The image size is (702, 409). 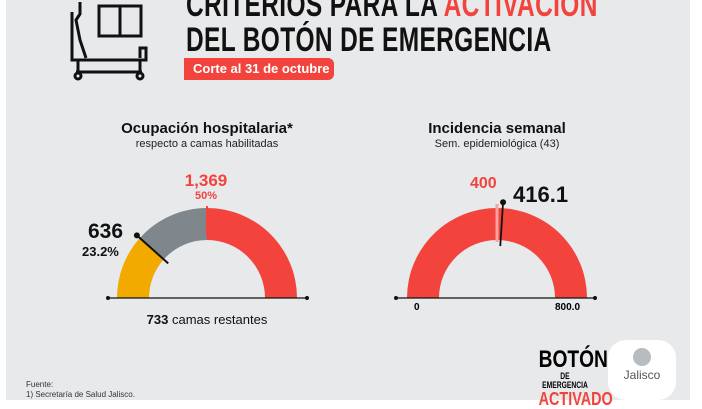 What do you see at coordinates (497, 144) in the screenshot?
I see `incidence-subtitle: Sem. epidemiológica (43)` at bounding box center [497, 144].